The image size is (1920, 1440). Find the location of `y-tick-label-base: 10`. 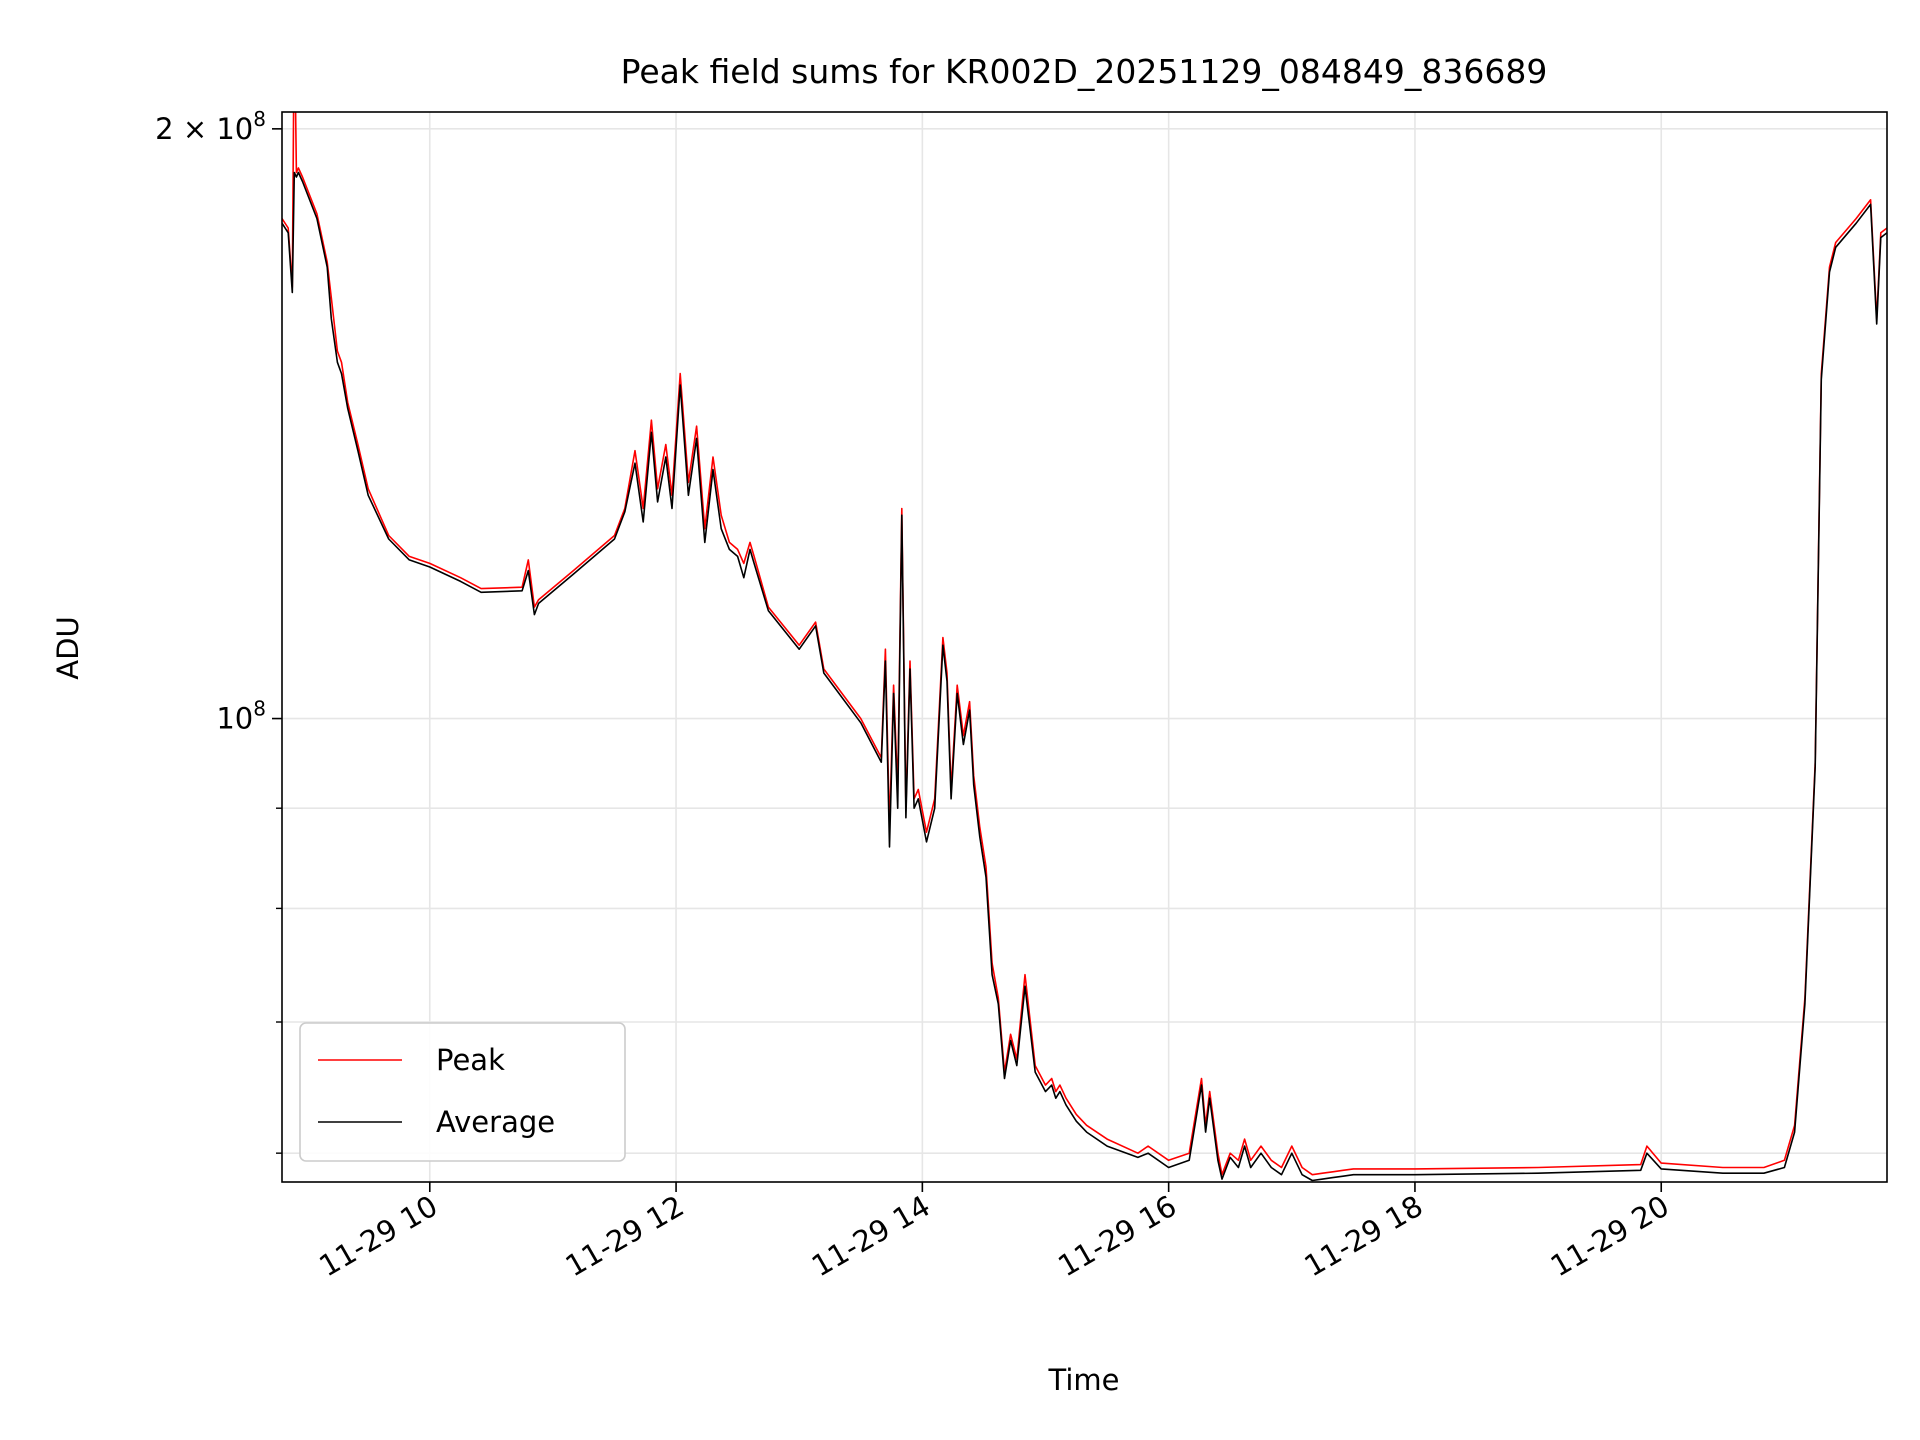

y-tick-label-base: 10 is located at coordinates (234, 719).